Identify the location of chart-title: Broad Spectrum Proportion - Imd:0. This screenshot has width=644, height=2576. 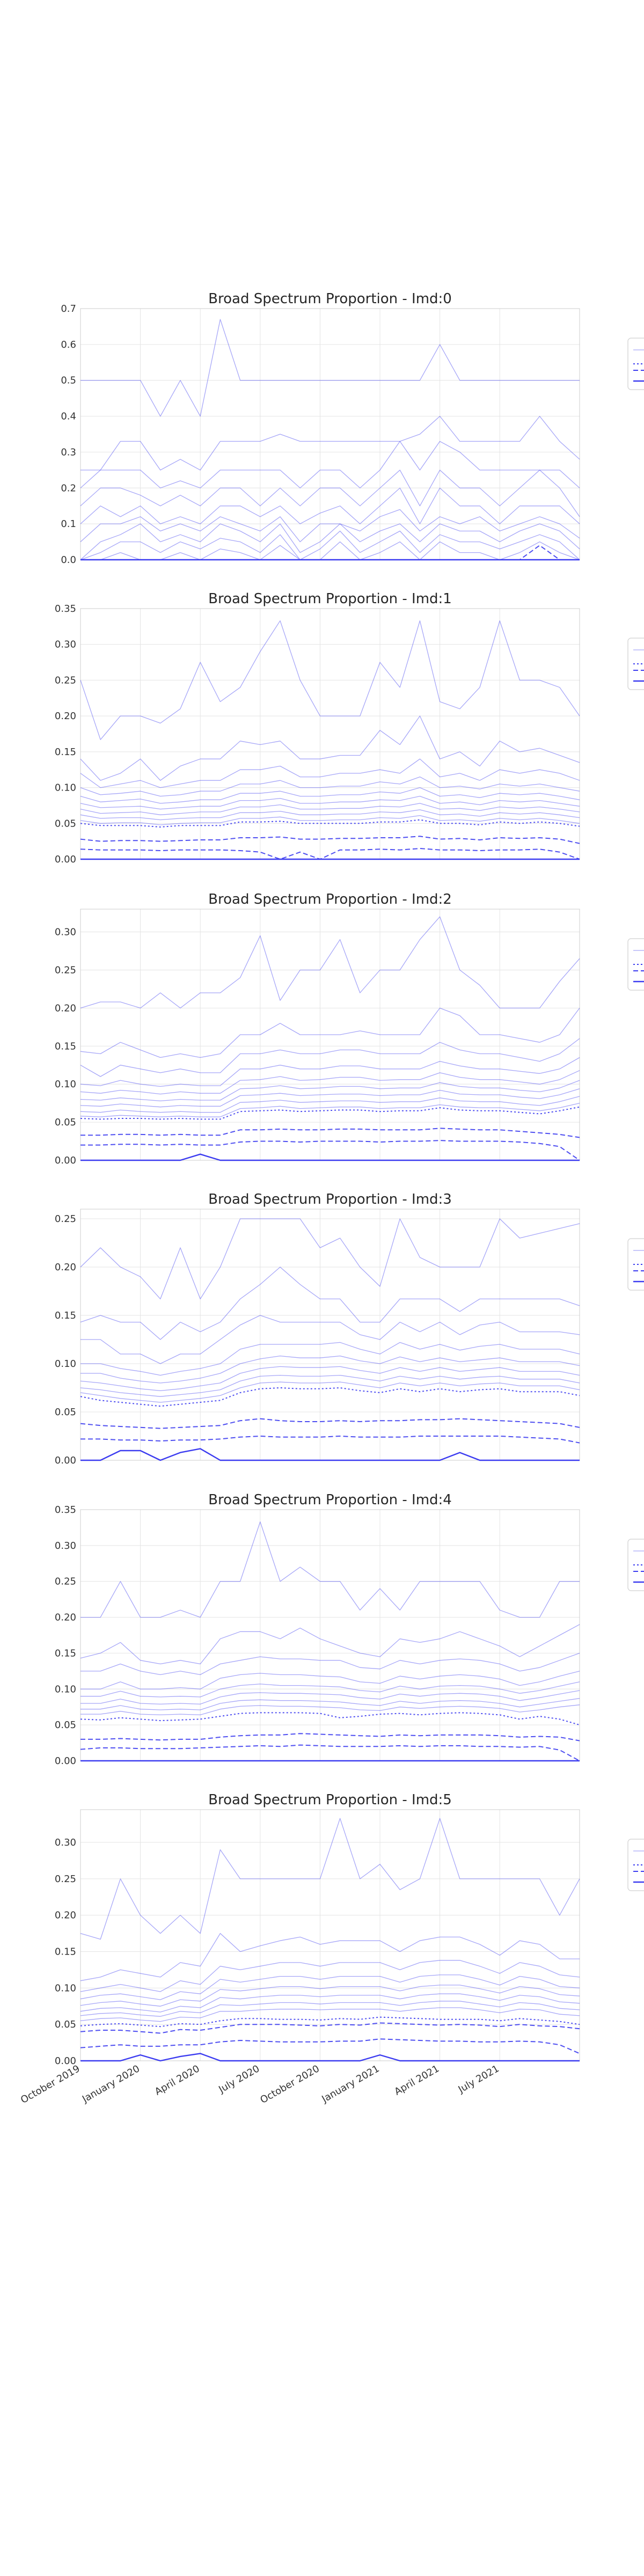
(330, 299).